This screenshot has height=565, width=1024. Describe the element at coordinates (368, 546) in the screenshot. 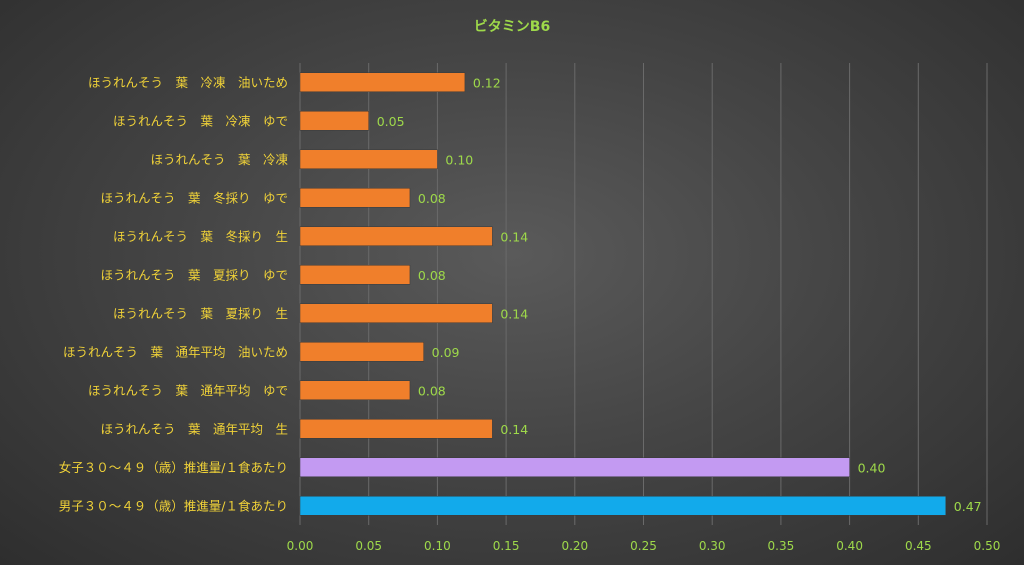

I see `x-tick-label: 0.05` at that location.